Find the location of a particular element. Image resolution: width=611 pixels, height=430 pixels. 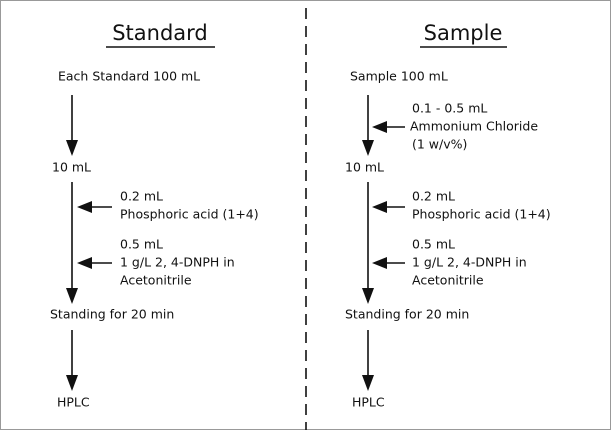

node: Each Standard 100 mL is located at coordinates (129, 76).